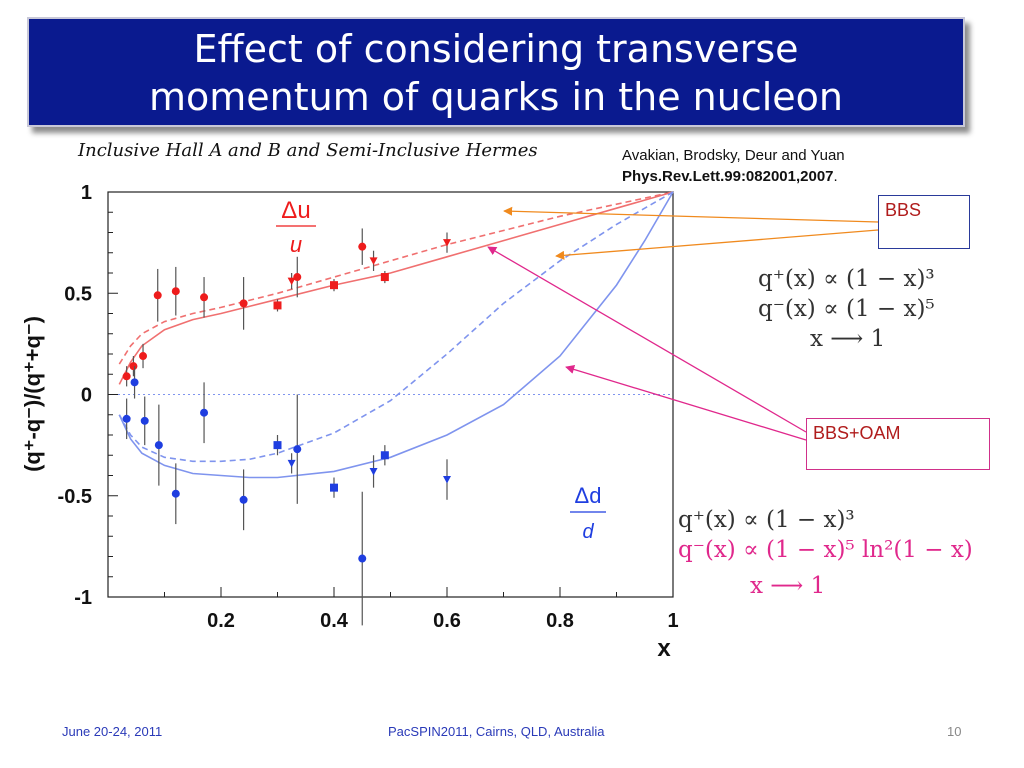 This screenshot has height=768, width=1024. I want to click on y-tick-label: -1, so click(83, 598).